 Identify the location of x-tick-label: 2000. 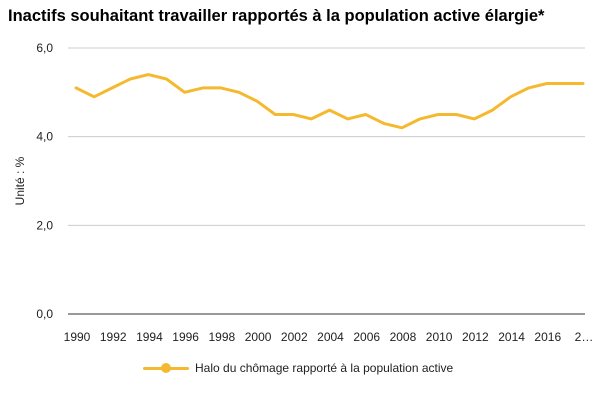
(258, 337).